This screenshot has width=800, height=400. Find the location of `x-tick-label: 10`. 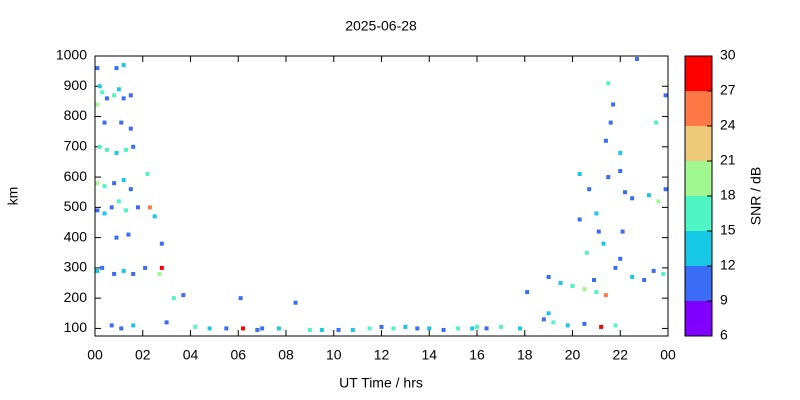

x-tick-label: 10 is located at coordinates (334, 355).